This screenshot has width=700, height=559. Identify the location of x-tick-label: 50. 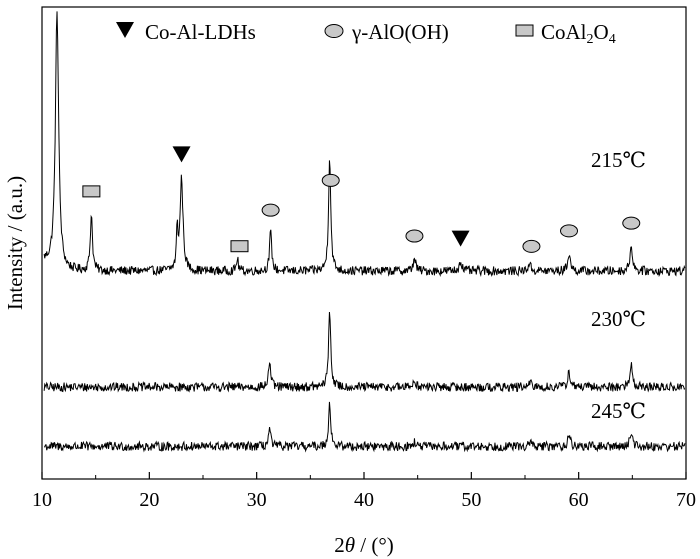
(471, 500).